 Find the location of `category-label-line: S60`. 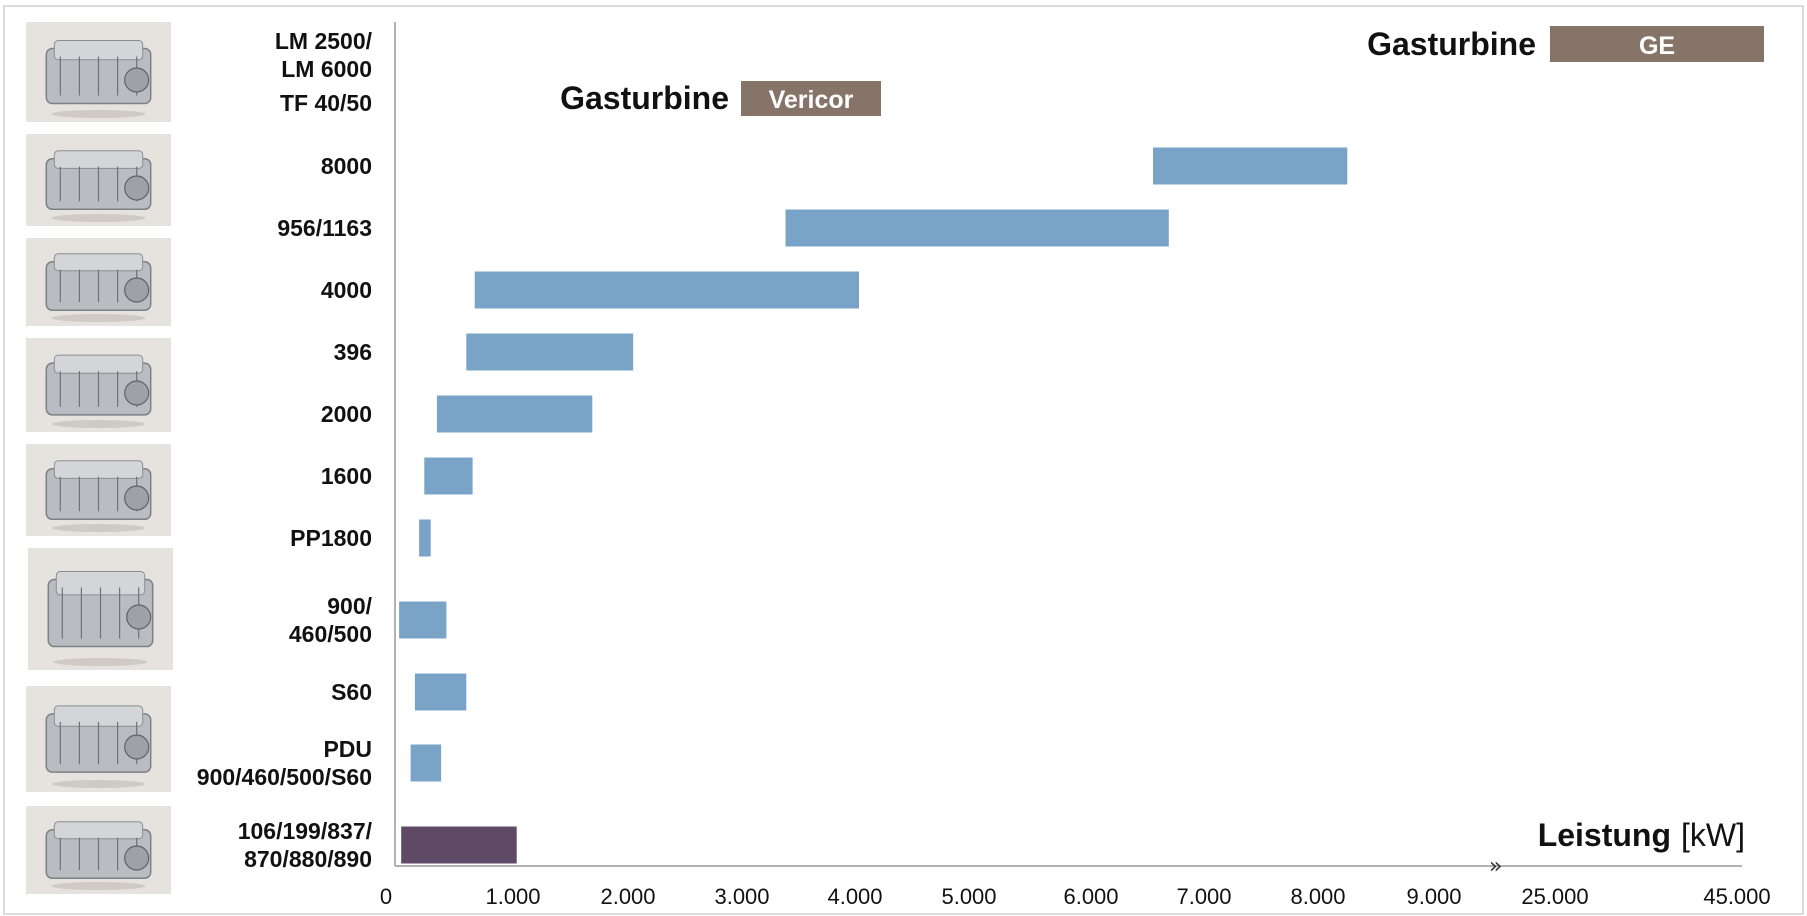

category-label-line: S60 is located at coordinates (351, 692).